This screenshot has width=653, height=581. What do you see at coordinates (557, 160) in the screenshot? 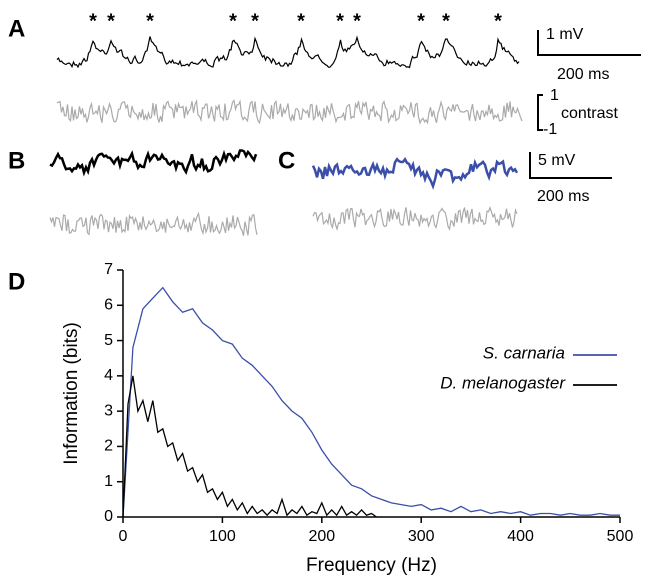
I see `scale-label: 5 mV` at bounding box center [557, 160].